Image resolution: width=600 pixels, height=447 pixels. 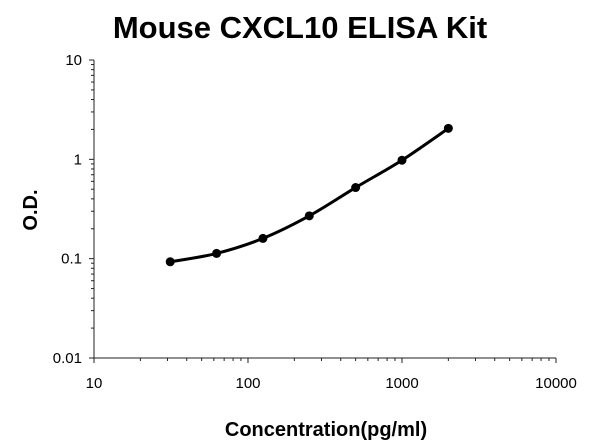 What do you see at coordinates (94, 383) in the screenshot?
I see `x-tick-label: 10` at bounding box center [94, 383].